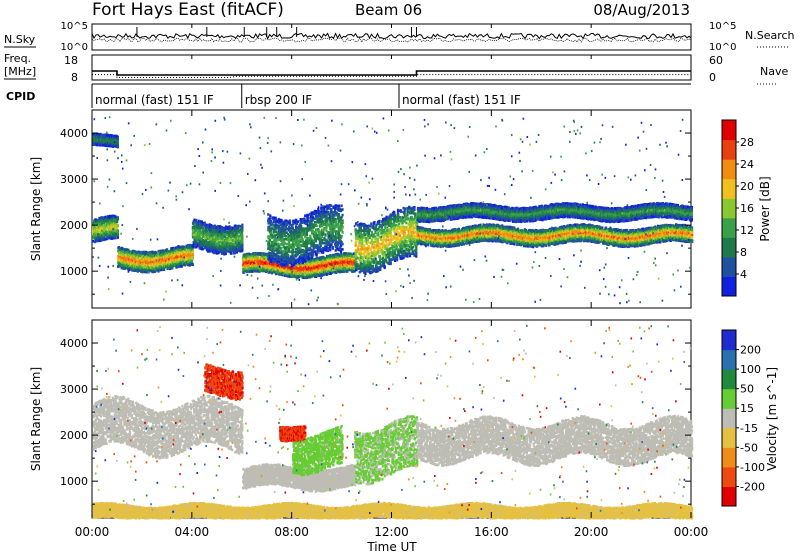 This screenshot has width=800, height=554. I want to click on beam-title: Beam 06, so click(388, 10).